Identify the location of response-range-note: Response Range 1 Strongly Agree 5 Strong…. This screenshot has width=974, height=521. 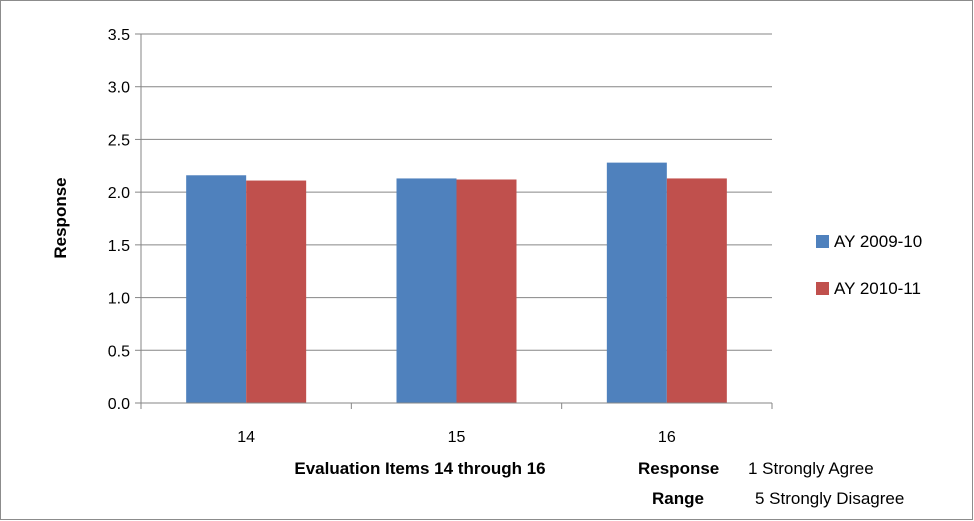
(771, 483).